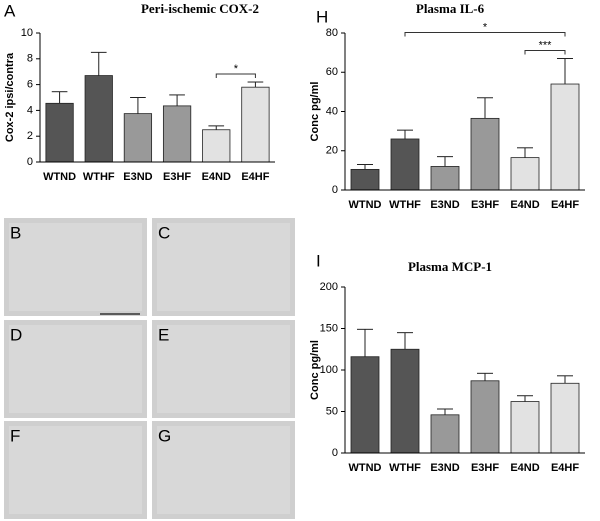 The width and height of the screenshot is (600, 521). I want to click on panel-label: A, so click(10, 10).